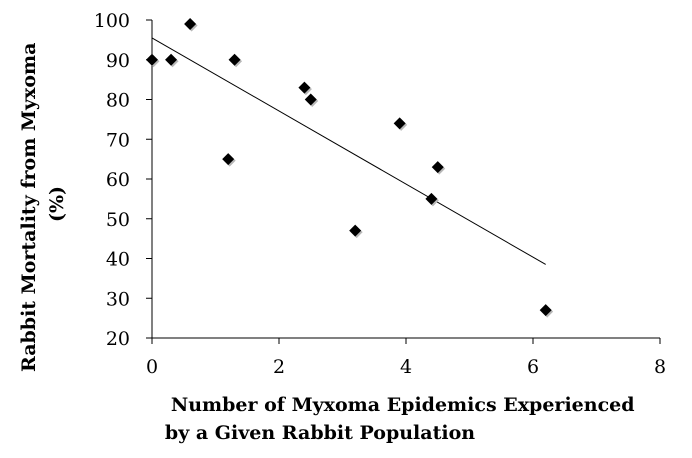 The height and width of the screenshot is (458, 692). I want to click on y-tick-label: 80, so click(118, 101).